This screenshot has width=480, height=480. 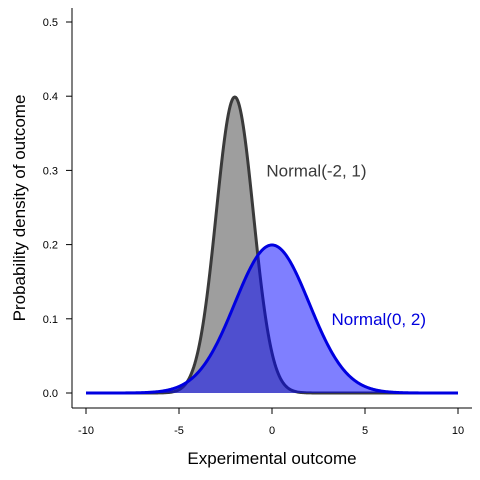 I want to click on y-axis-title: Probability density of outcome, so click(x=19, y=208).